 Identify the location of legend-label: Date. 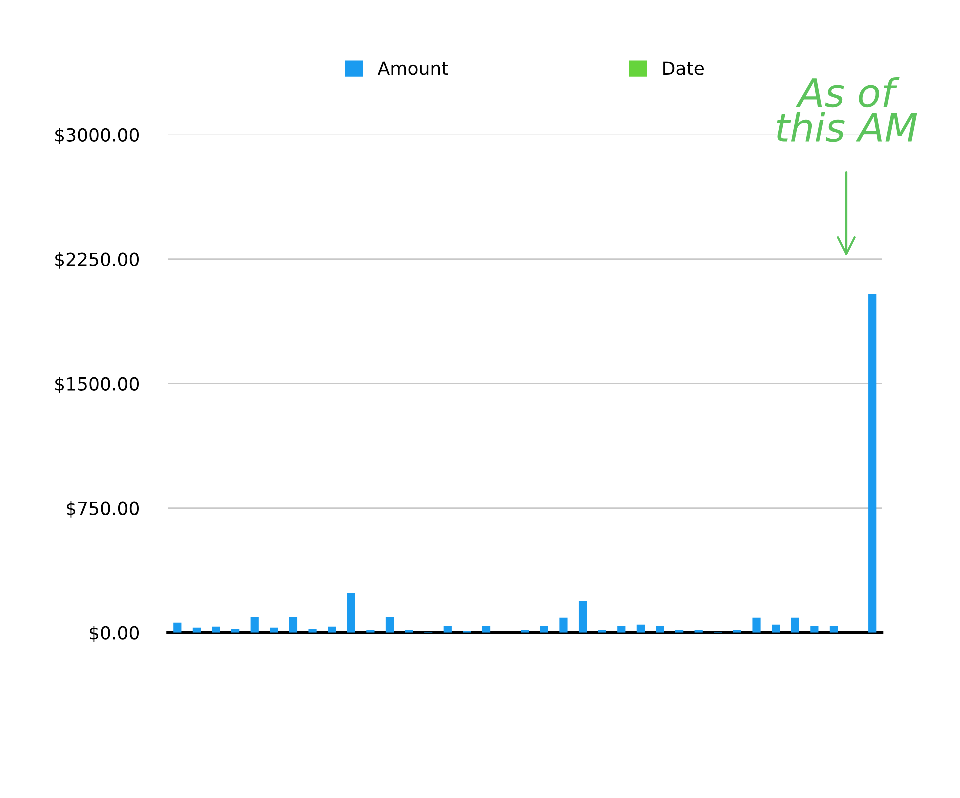
(684, 69).